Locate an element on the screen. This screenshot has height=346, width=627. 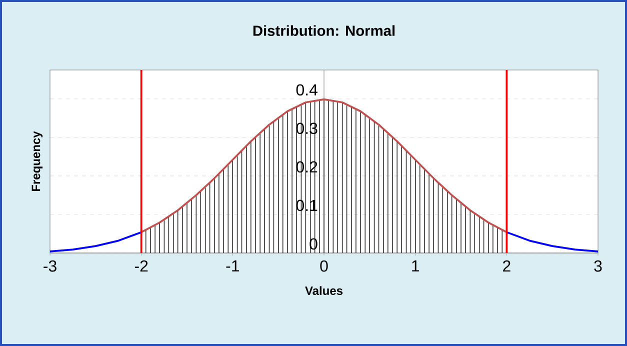
x-tick-label: 2 is located at coordinates (506, 266).